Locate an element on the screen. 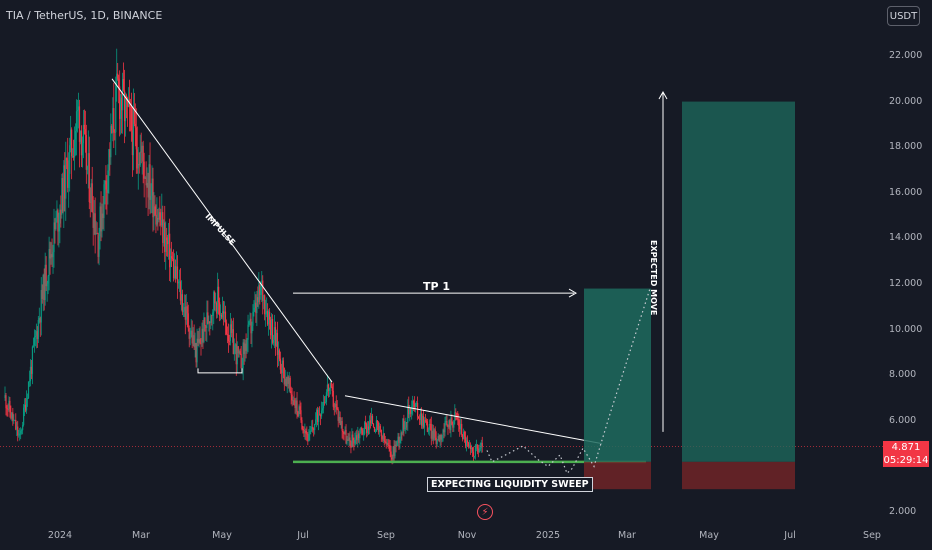 The image size is (932, 550). last-price-label: 4.871 is located at coordinates (906, 447).